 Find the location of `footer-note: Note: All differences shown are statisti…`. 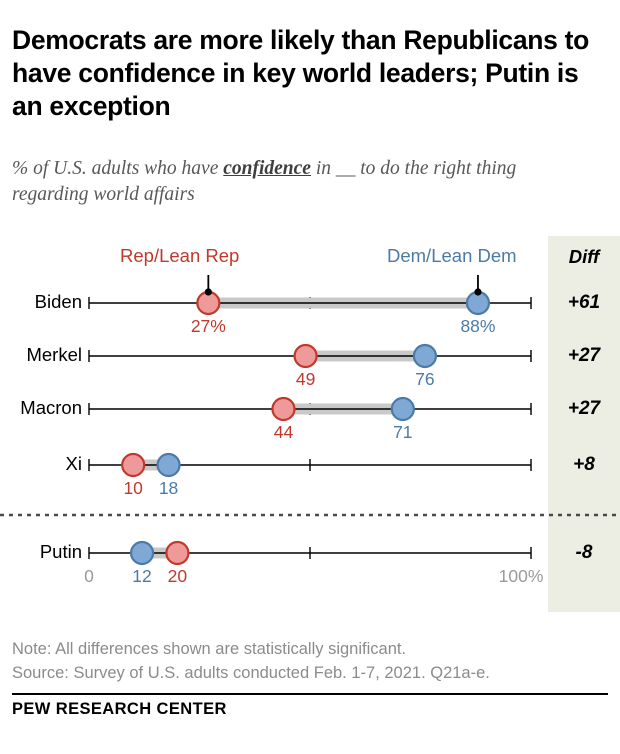

footer-note: Note: All differences shown are statisti… is located at coordinates (209, 649).